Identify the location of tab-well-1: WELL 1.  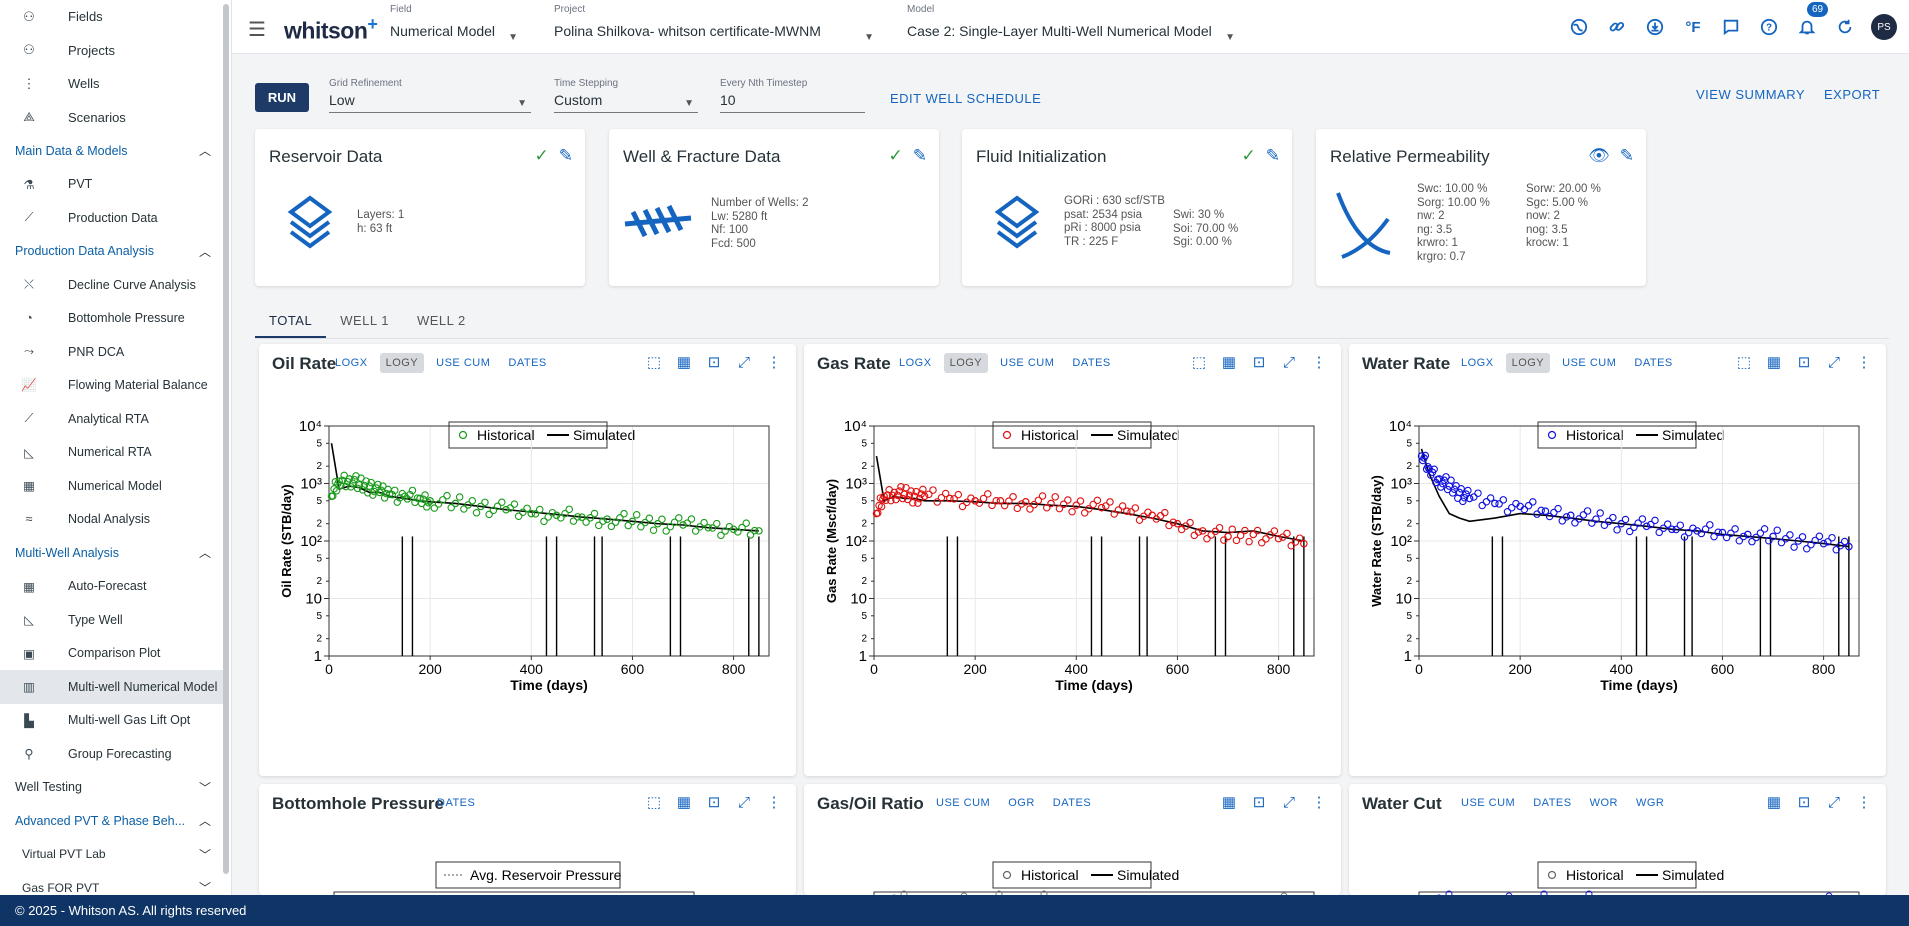
(364, 320).